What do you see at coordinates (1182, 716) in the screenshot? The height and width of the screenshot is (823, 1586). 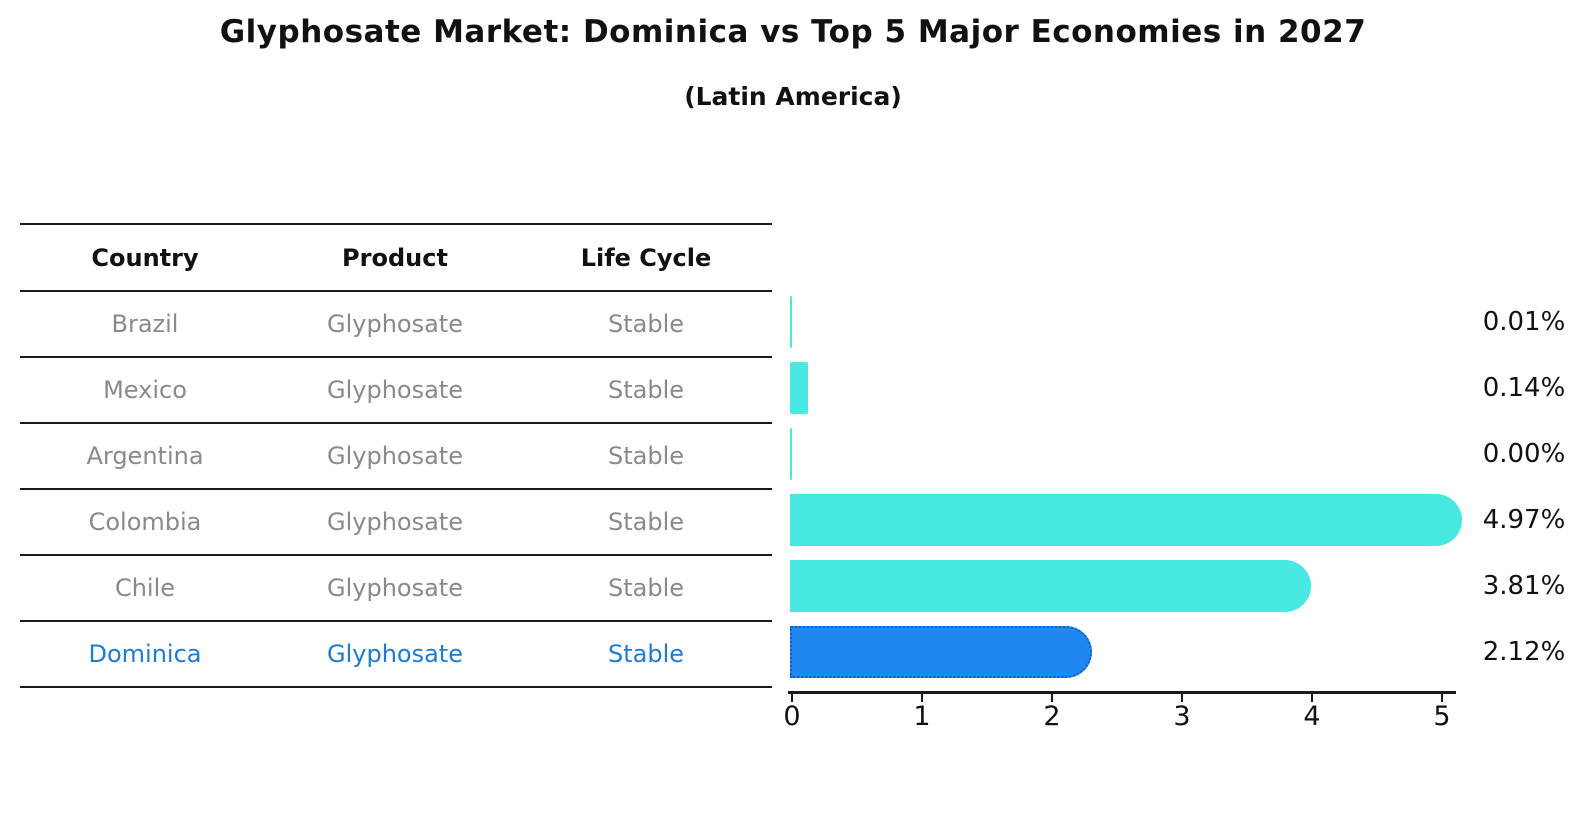 I see `x-axis-tick-label: 3` at bounding box center [1182, 716].